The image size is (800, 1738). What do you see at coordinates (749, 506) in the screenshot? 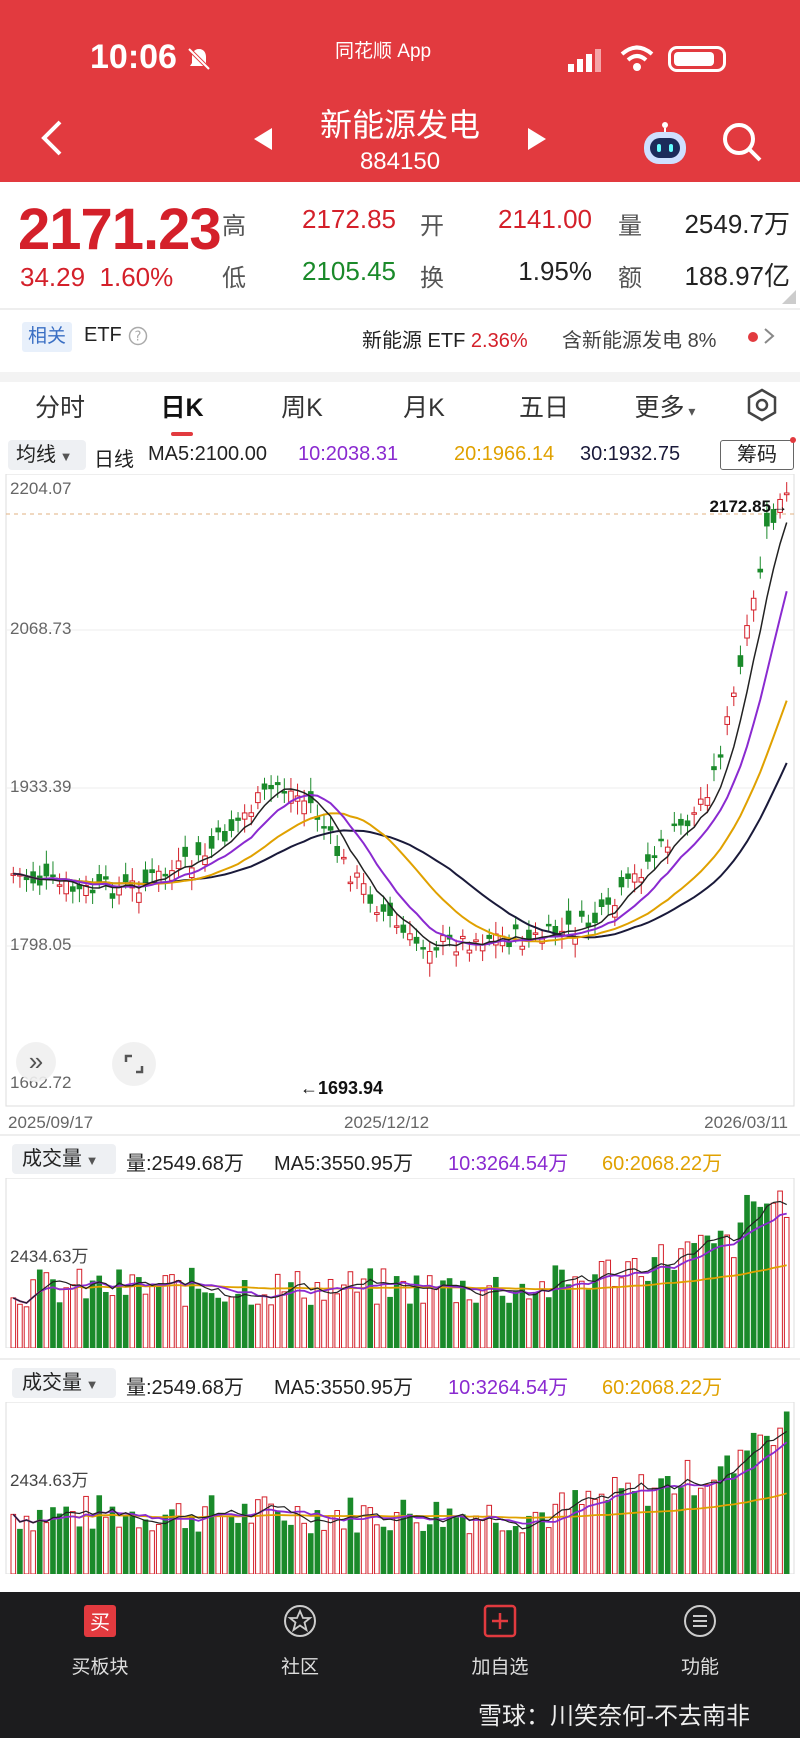
I see `high-marker: 2172.85→` at bounding box center [749, 506].